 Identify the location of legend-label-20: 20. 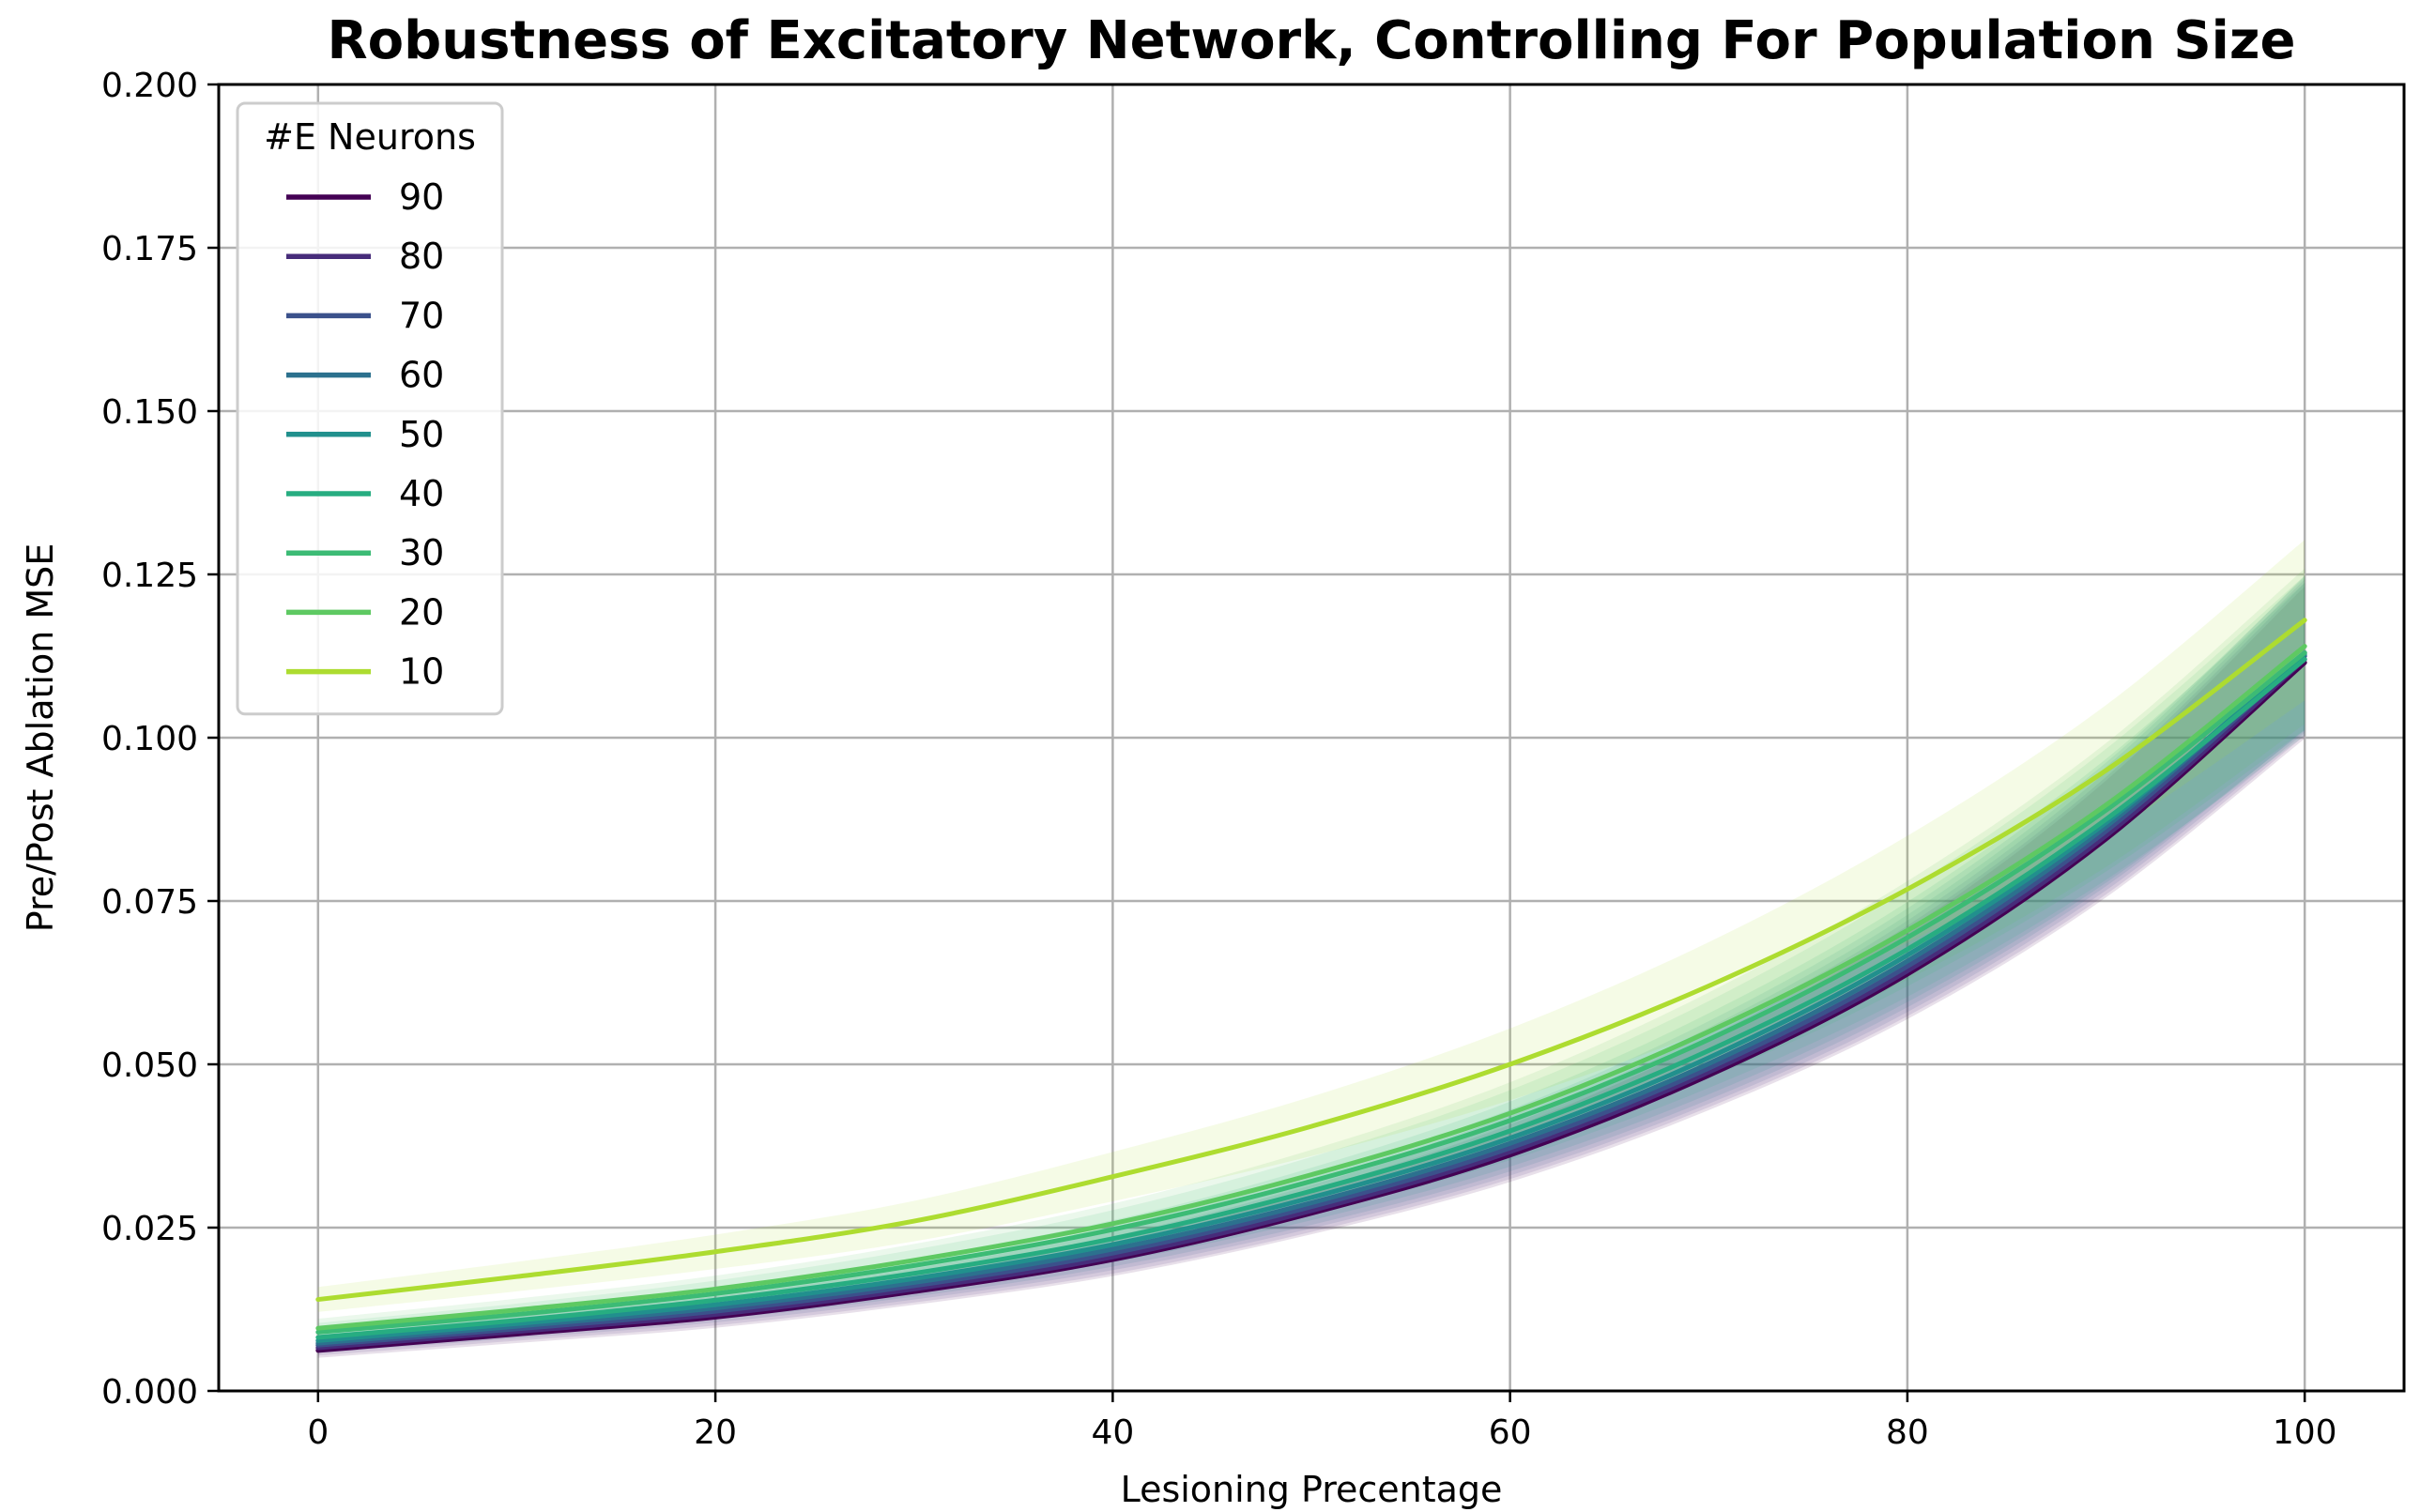
(421, 612).